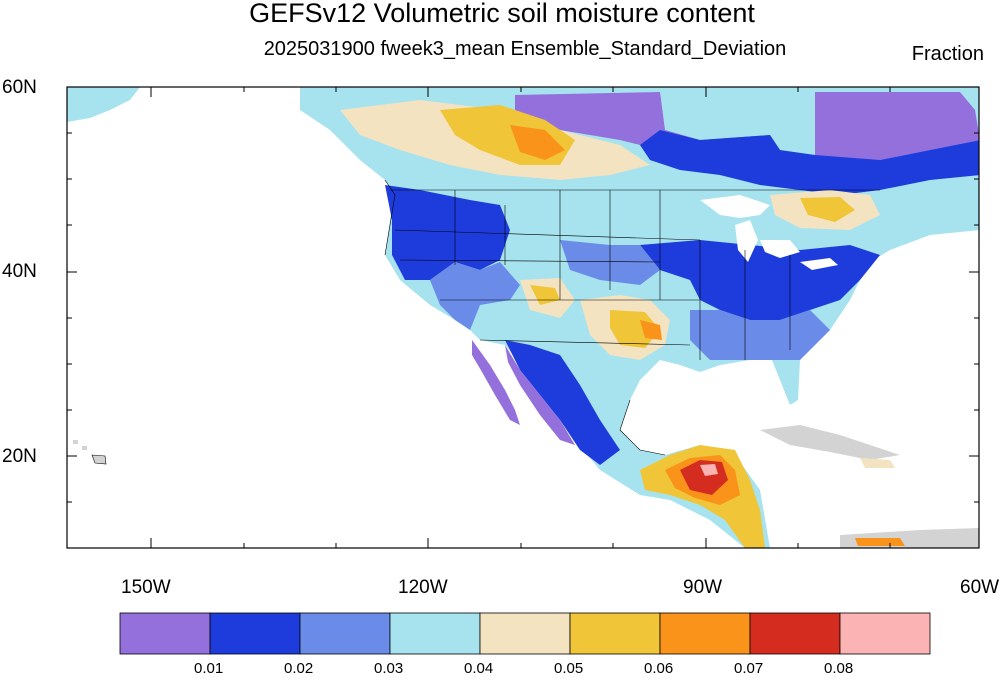  I want to click on colorbar-label: 0.03, so click(389, 668).